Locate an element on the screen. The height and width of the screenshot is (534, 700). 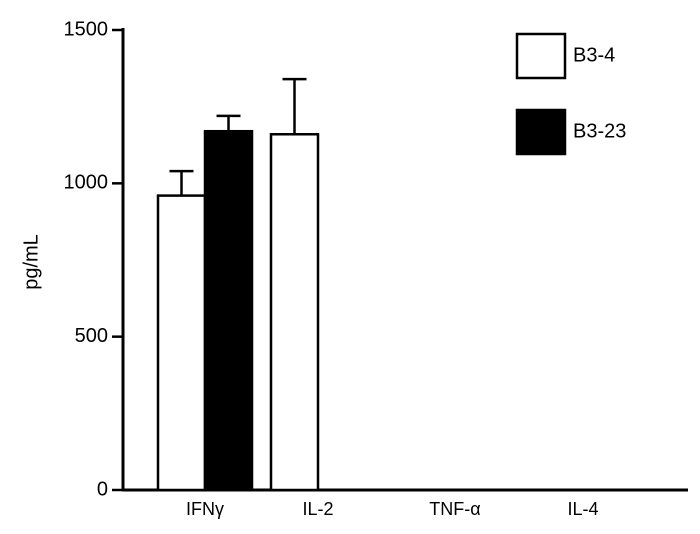
x-tick-label: IL-2 is located at coordinates (317, 509).